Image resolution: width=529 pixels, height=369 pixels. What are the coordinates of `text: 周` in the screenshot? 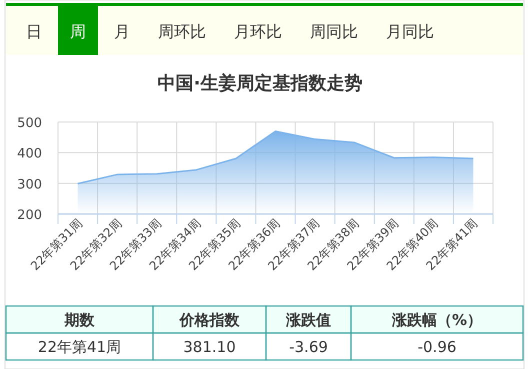 It's located at (78, 31).